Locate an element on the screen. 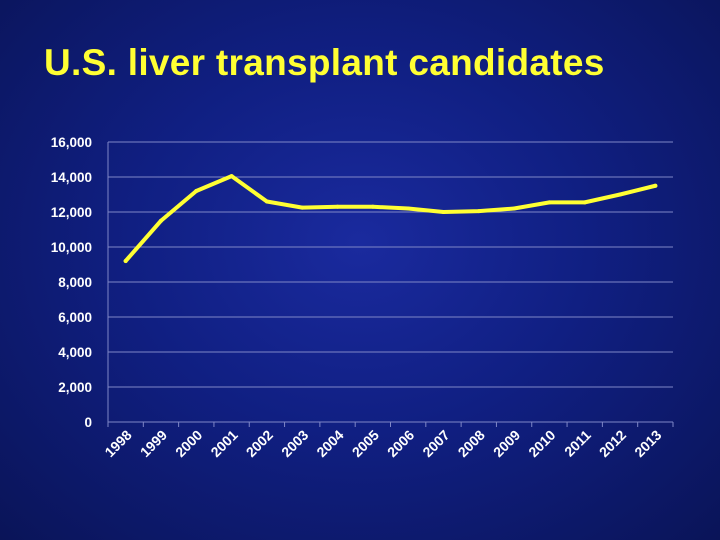 Image resolution: width=720 pixels, height=540 pixels. x-tick-label: 2003 is located at coordinates (294, 443).